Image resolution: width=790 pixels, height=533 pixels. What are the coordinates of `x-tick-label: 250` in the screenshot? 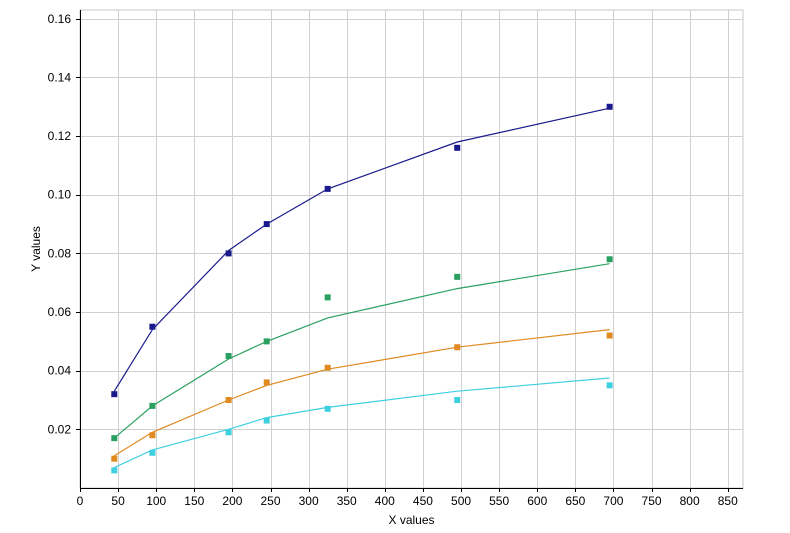 It's located at (271, 501).